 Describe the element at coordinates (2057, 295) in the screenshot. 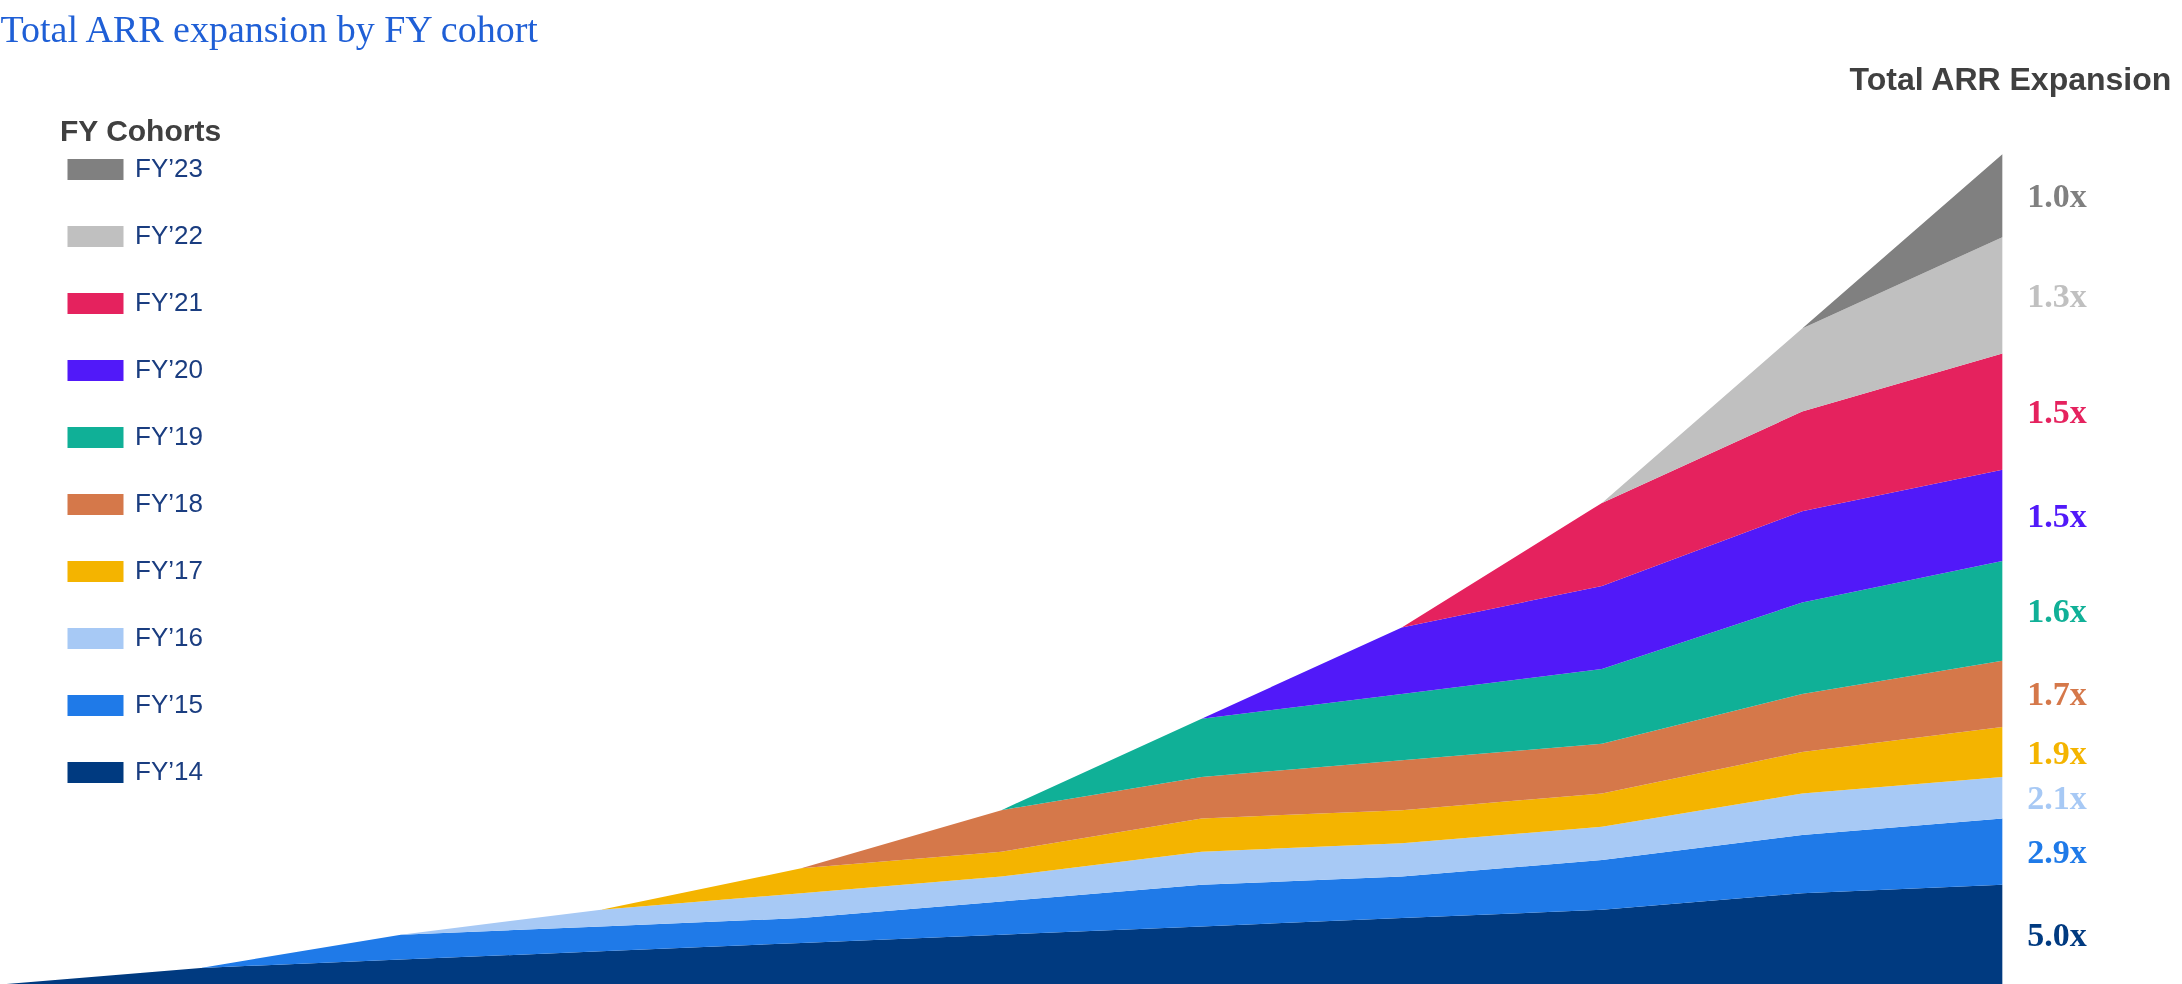

I see `annotation: 1.3x` at that location.